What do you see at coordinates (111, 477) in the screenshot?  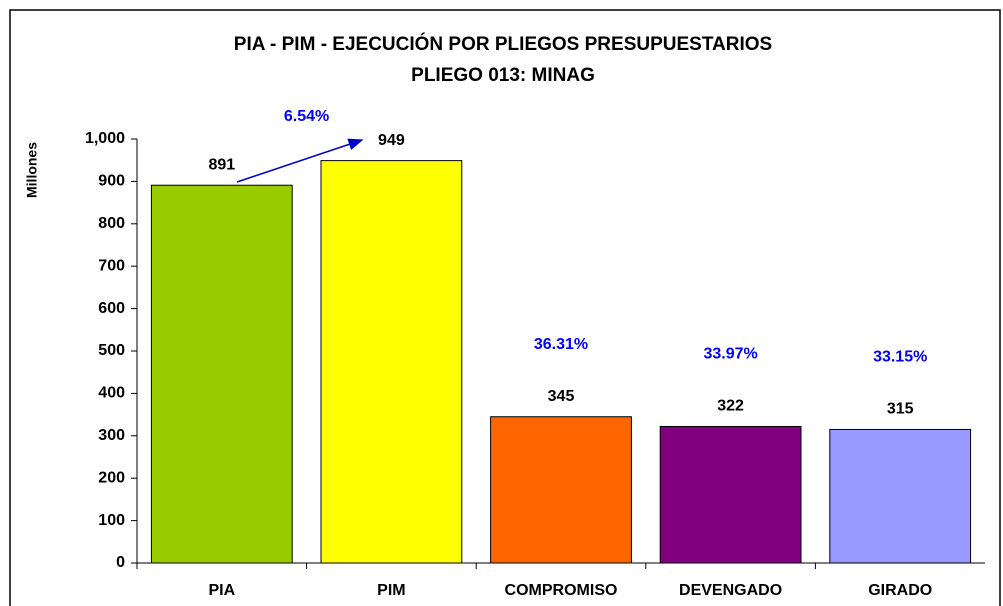 I see `y-tick-label: 200` at bounding box center [111, 477].